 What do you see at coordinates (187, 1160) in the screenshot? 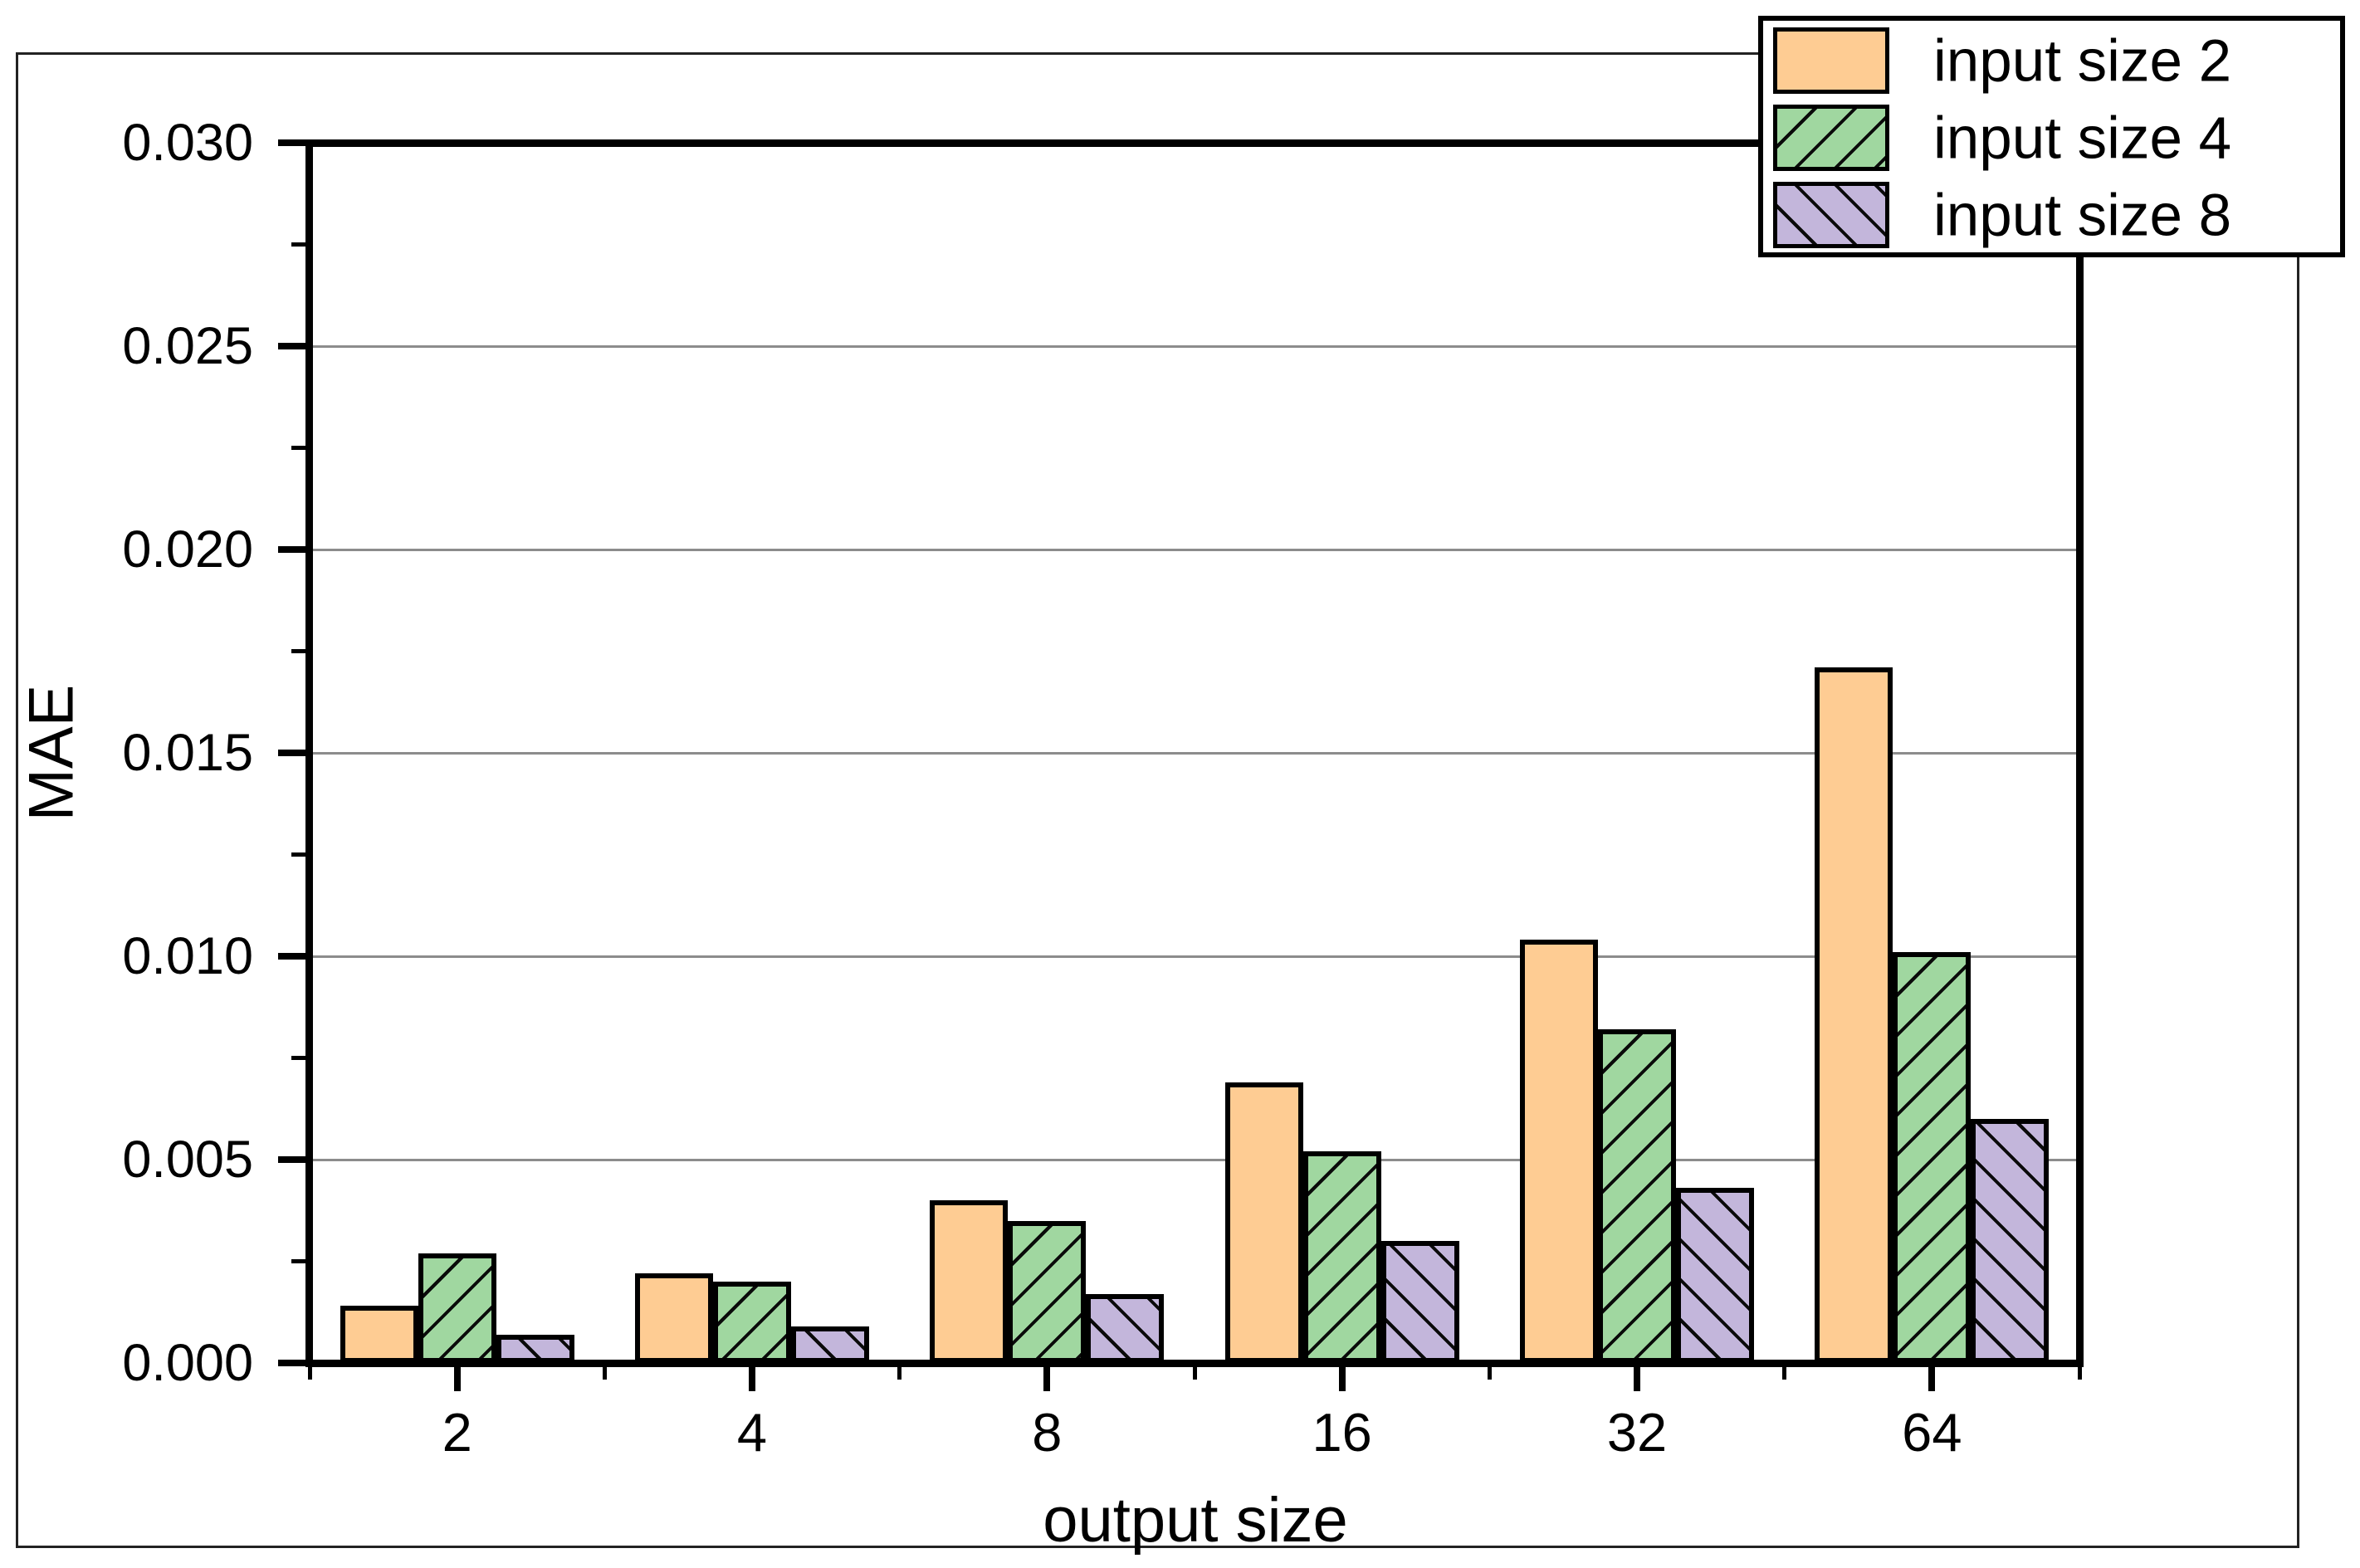
I see `y-tick-label: 0.005` at bounding box center [187, 1160].